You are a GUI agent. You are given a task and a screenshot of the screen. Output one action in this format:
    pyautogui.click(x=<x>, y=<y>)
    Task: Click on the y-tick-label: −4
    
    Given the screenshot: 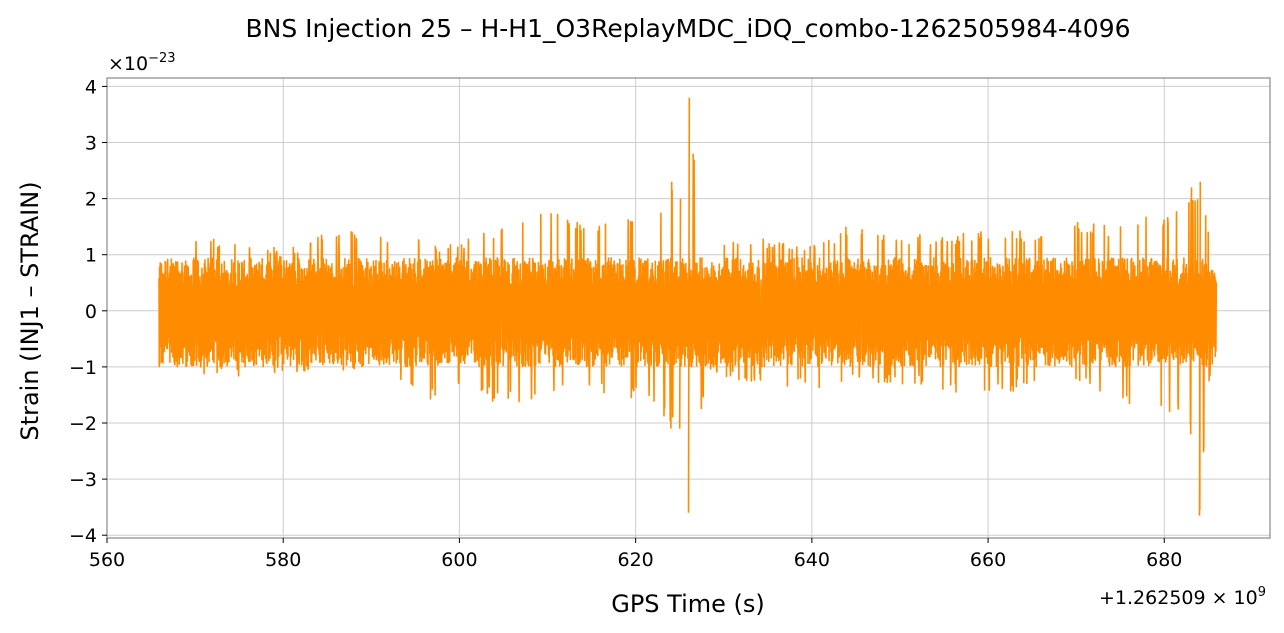 What is the action you would take?
    pyautogui.click(x=83, y=536)
    